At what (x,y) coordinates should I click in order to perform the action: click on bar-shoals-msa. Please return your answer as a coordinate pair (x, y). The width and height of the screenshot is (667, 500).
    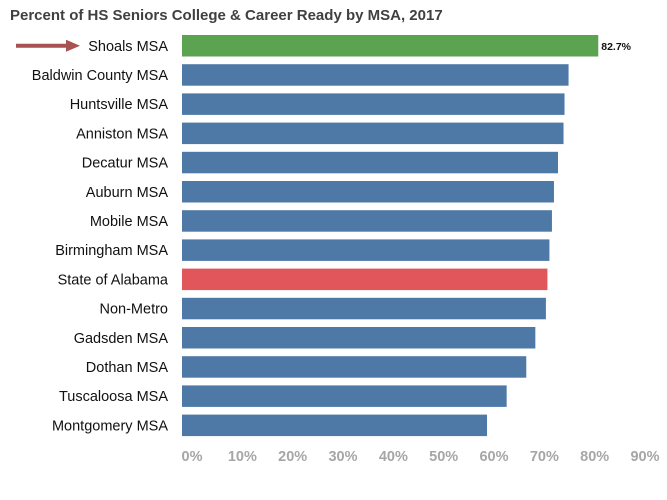
    Looking at the image, I should click on (390, 46).